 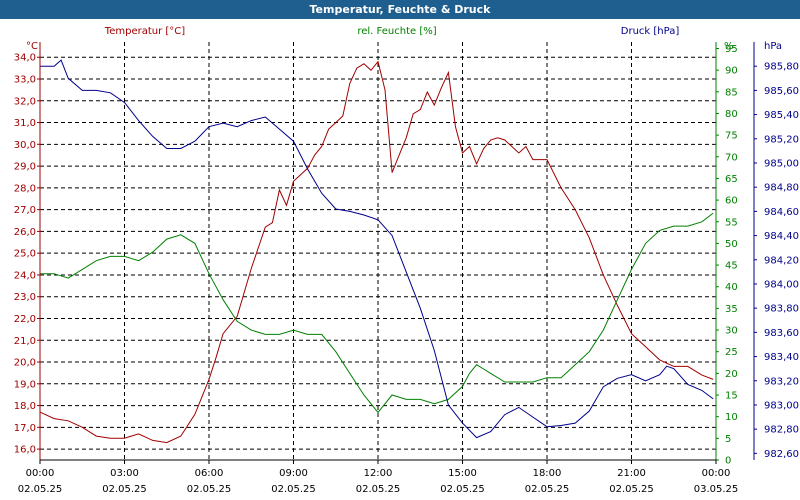 I want to click on pressure-tick-label: 983,00, so click(x=781, y=405).